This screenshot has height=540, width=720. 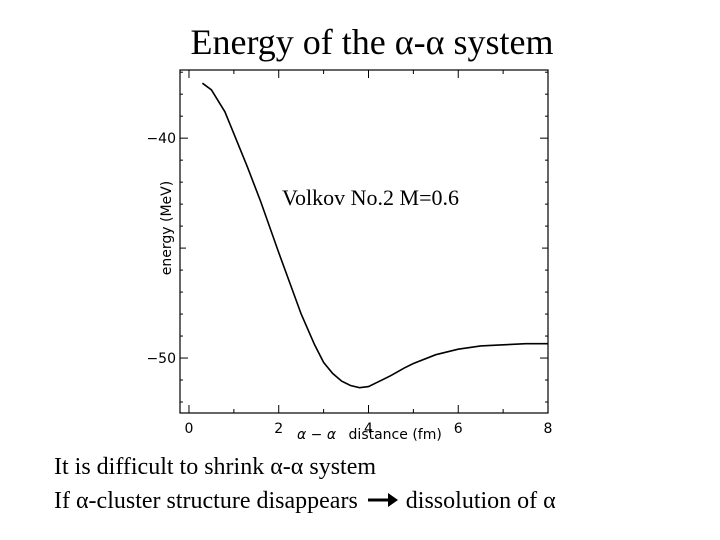 What do you see at coordinates (372, 42) in the screenshot?
I see `slide-title: Energy of the α-α system` at bounding box center [372, 42].